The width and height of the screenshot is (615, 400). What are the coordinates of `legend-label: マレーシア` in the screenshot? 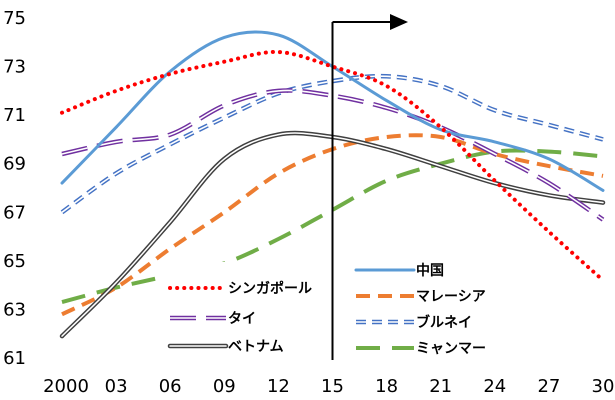 It's located at (451, 297).